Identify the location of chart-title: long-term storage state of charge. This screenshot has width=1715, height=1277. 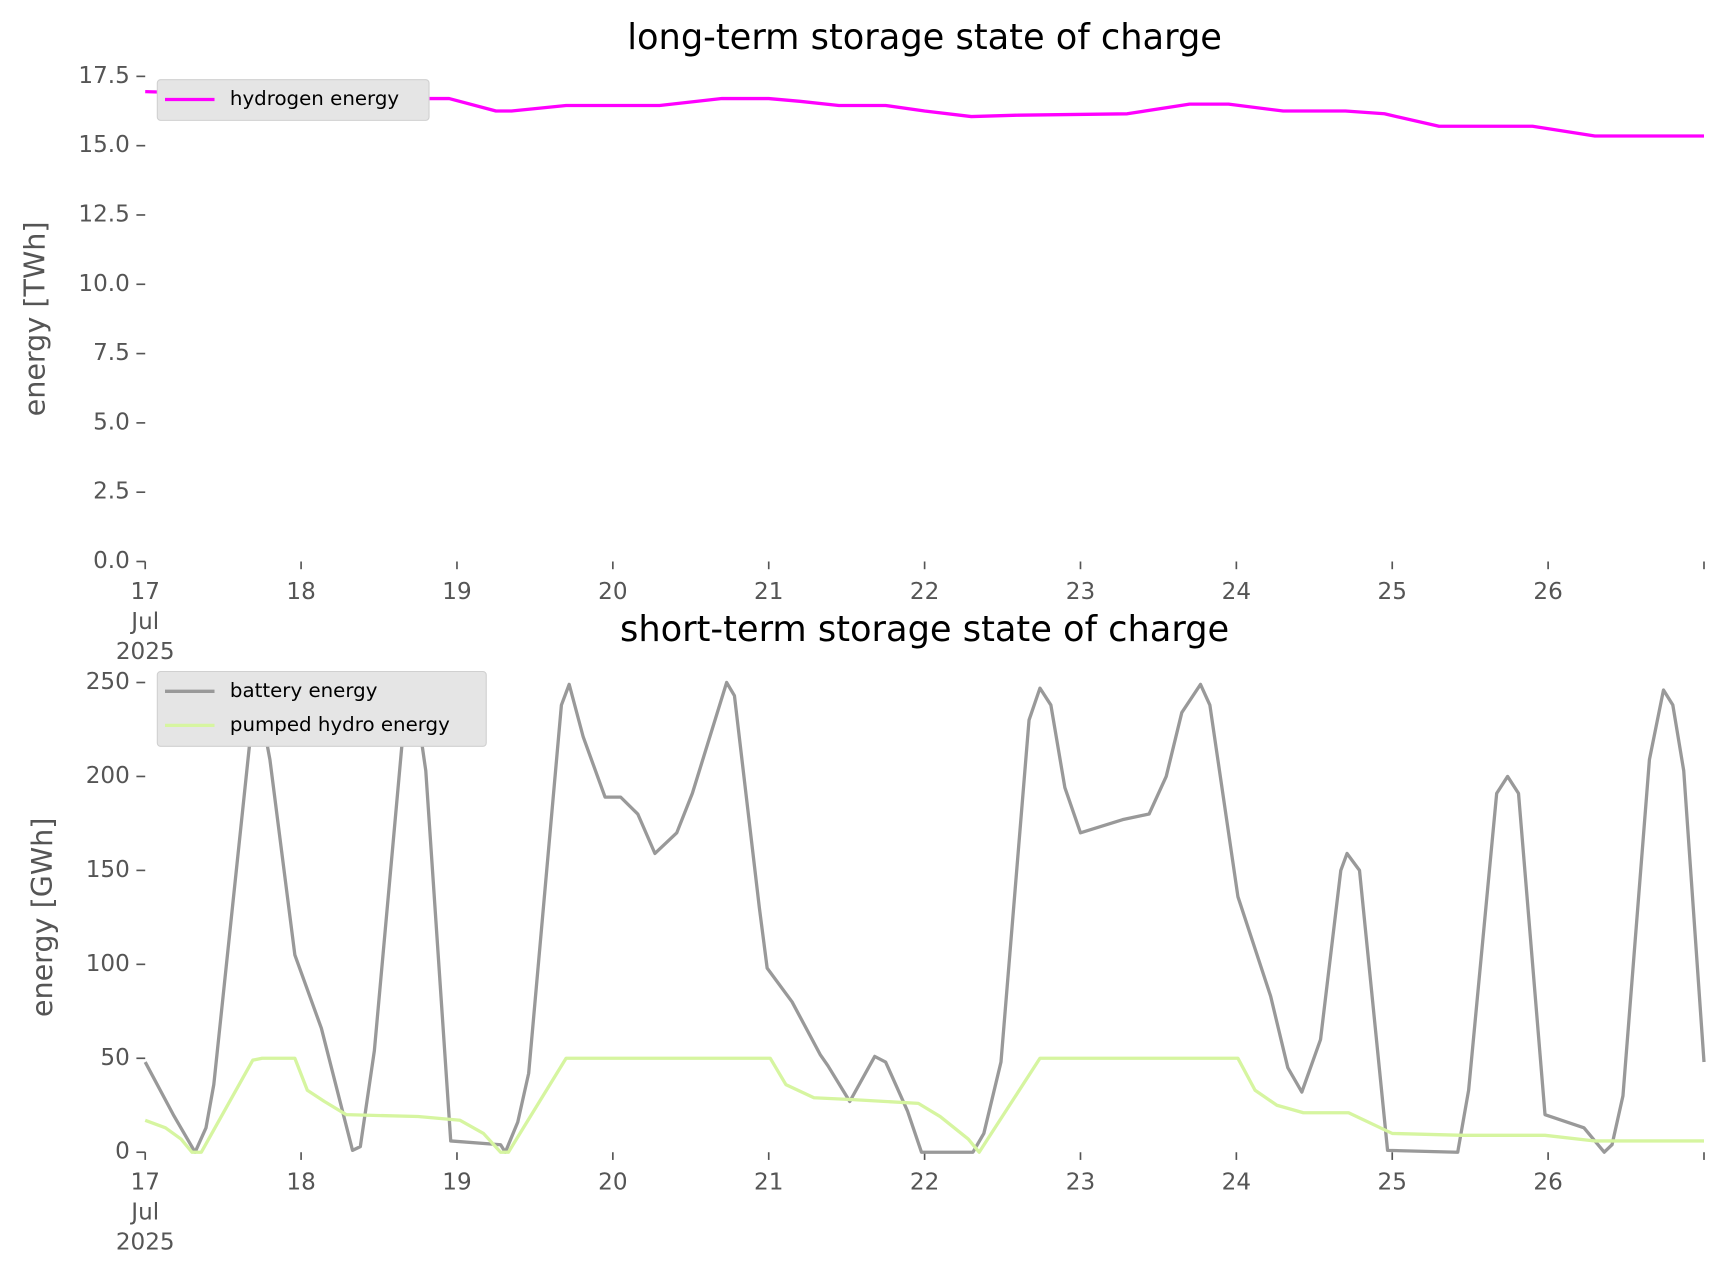
(924, 37).